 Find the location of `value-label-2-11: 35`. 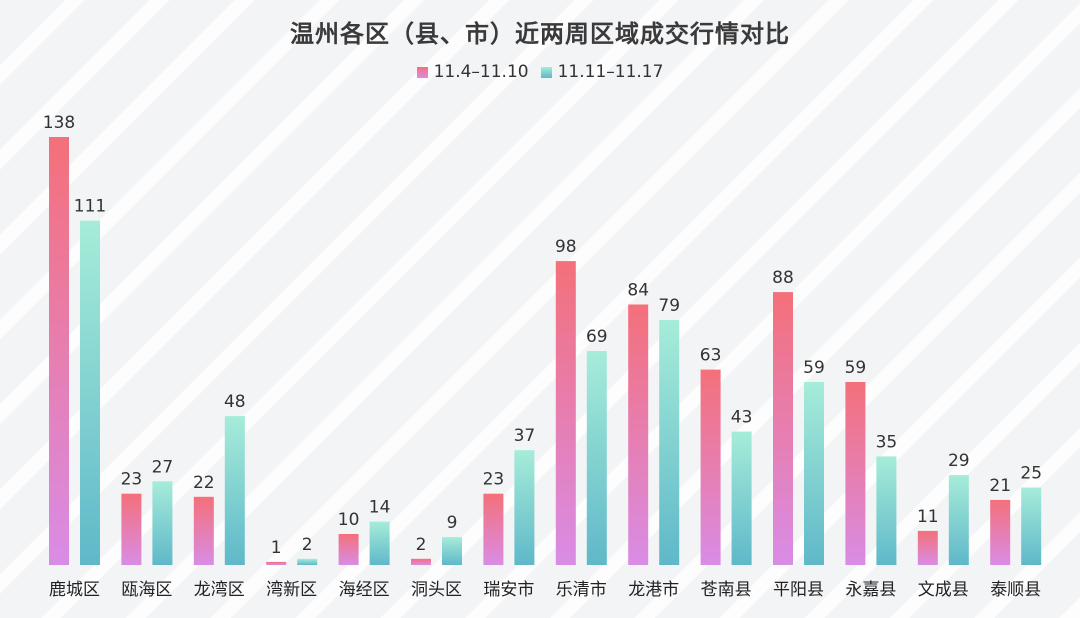

value-label-2-11: 35 is located at coordinates (887, 442).